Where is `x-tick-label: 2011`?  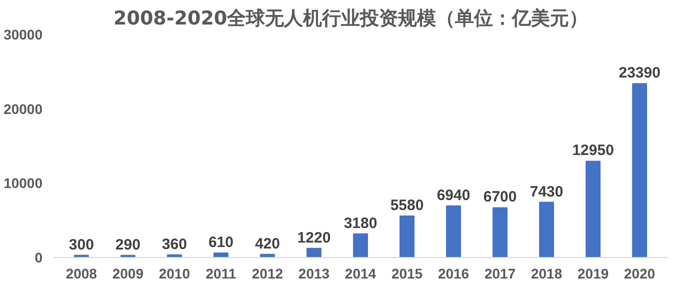 x-tick-label: 2011 is located at coordinates (221, 273).